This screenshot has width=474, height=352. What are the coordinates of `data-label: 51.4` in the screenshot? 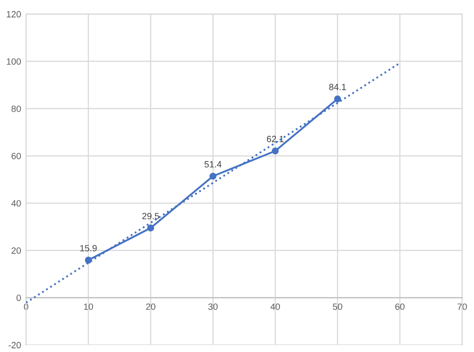 It's located at (213, 164).